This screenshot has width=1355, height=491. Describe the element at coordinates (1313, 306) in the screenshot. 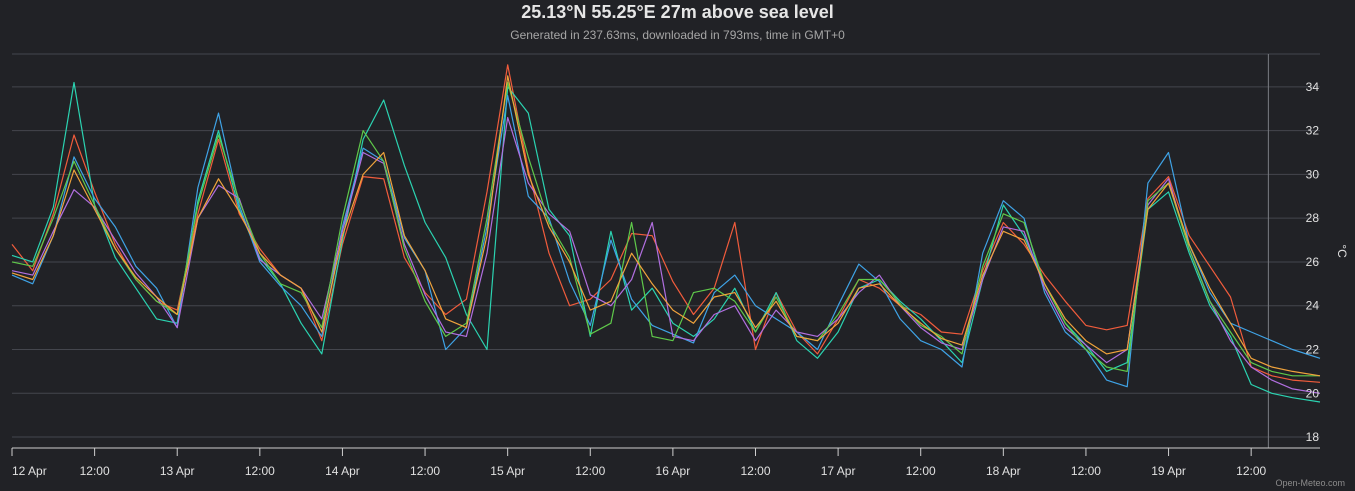

I see `y-tick-label: 24` at that location.